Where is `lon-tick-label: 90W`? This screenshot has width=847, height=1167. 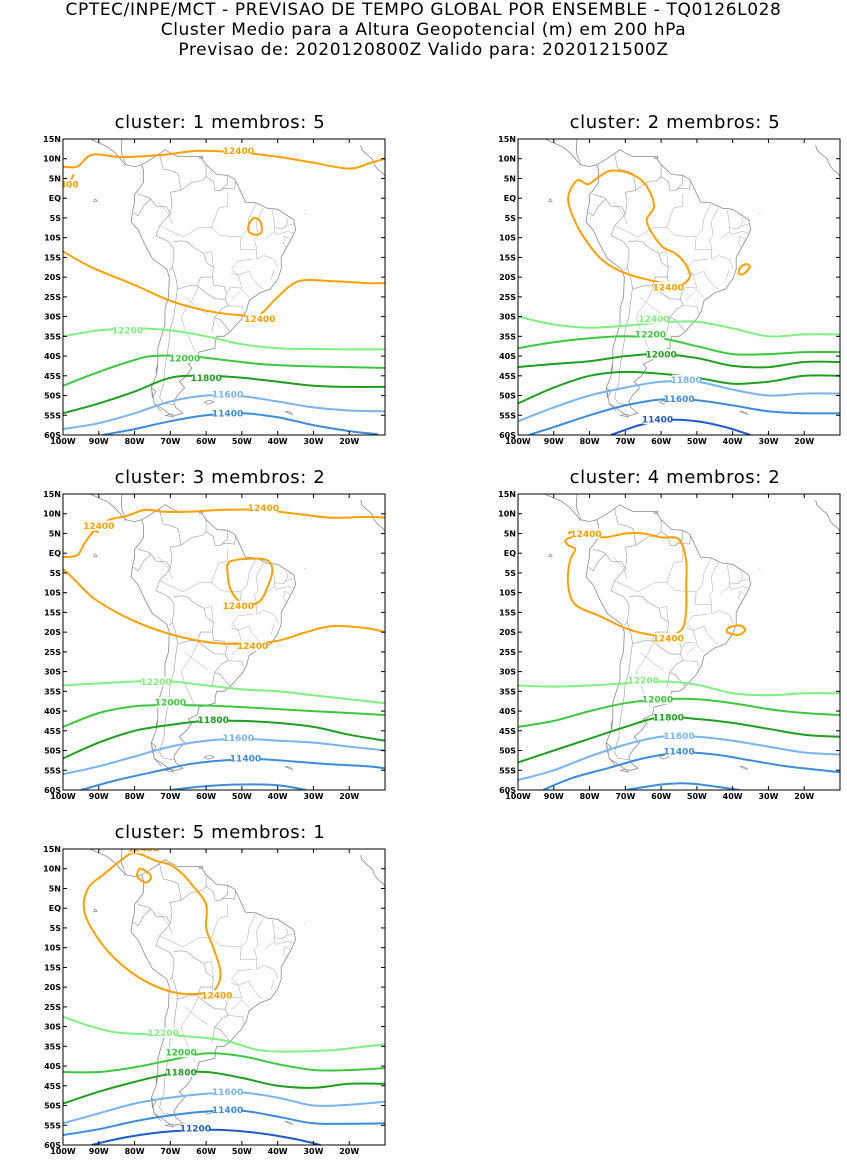
lon-tick-label: 90W is located at coordinates (554, 441).